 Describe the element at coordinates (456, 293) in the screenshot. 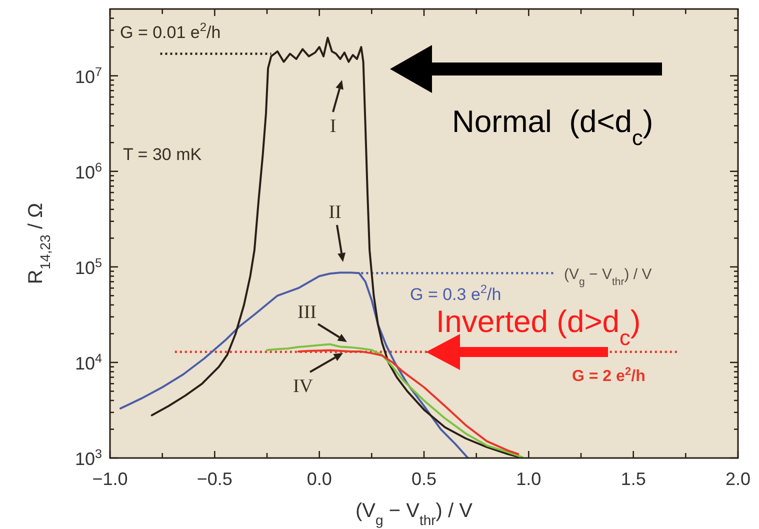

I see `annotation: G = 0.3 e$^{2}$/h` at that location.